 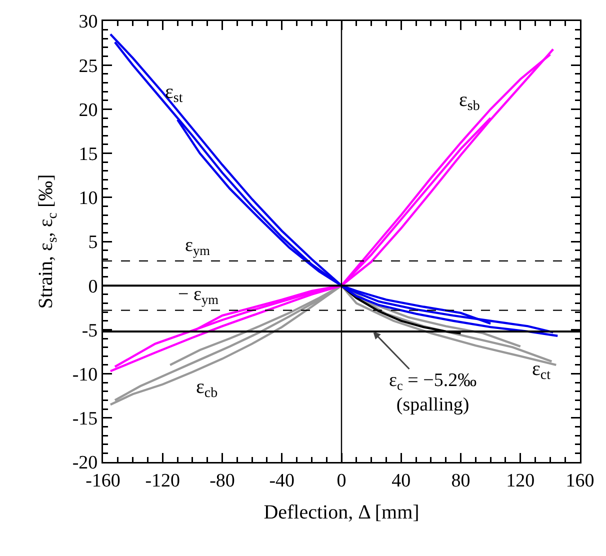 What do you see at coordinates (541, 371) in the screenshot?
I see `annotation: ε$_{ct}$` at bounding box center [541, 371].